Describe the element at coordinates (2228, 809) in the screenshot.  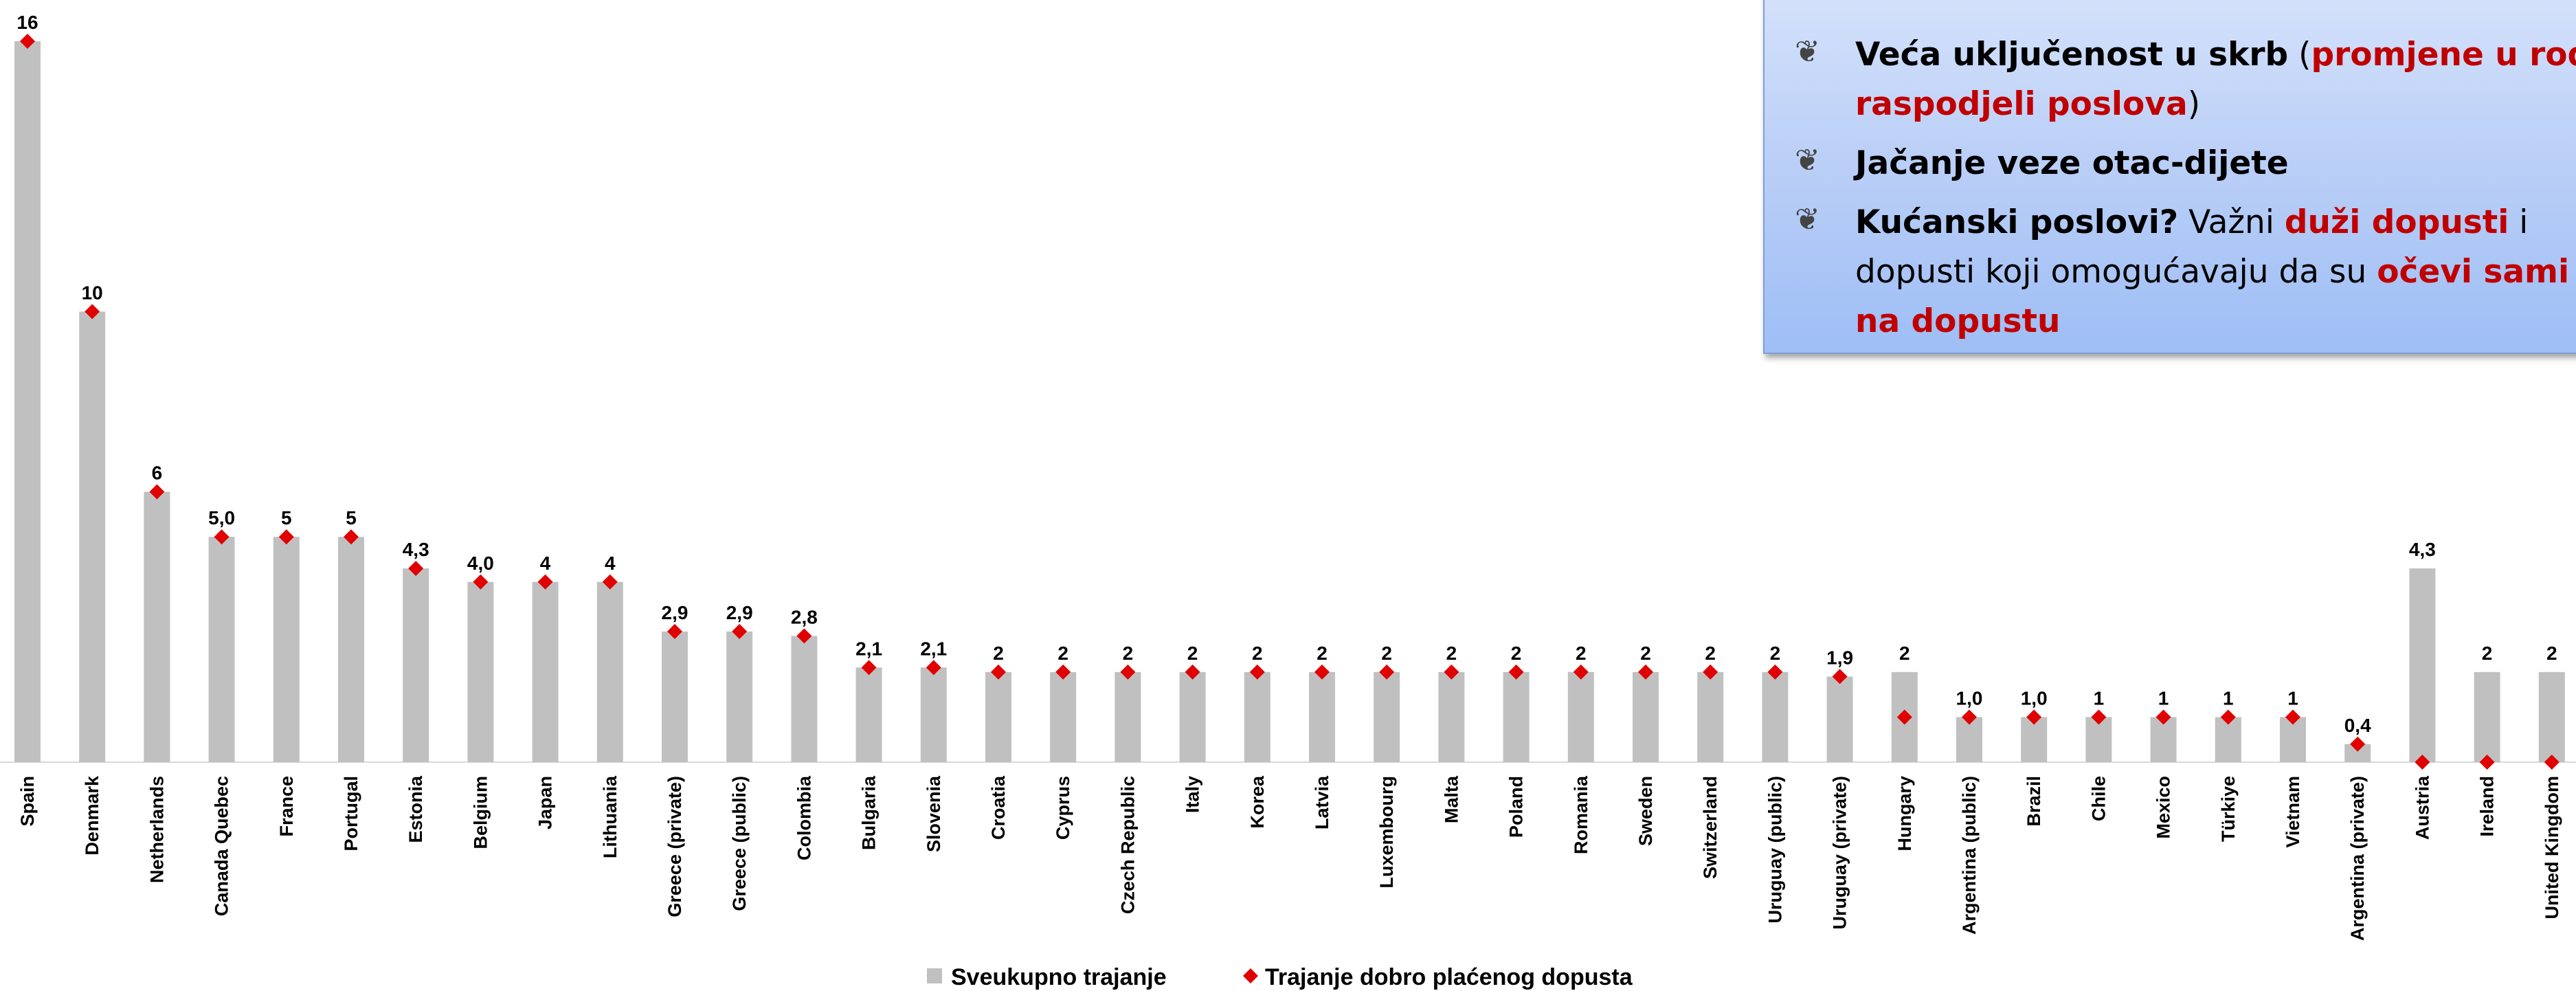
I see `category-label: Türkiye` at that location.